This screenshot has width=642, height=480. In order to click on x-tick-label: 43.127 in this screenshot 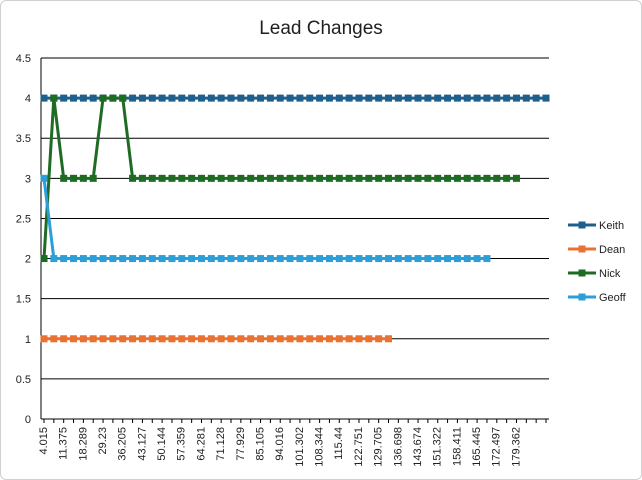, I will do `click(142, 444)`.